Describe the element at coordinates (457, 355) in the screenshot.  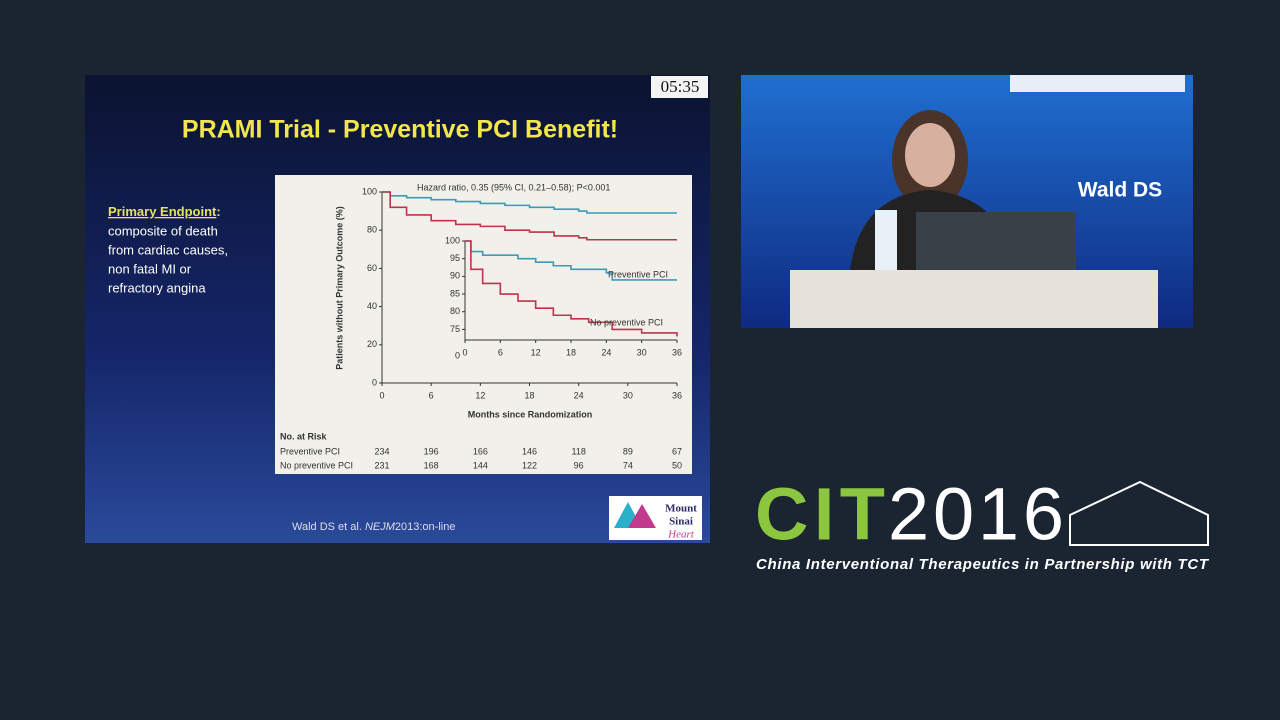
I see `y-break-label: 0` at that location.